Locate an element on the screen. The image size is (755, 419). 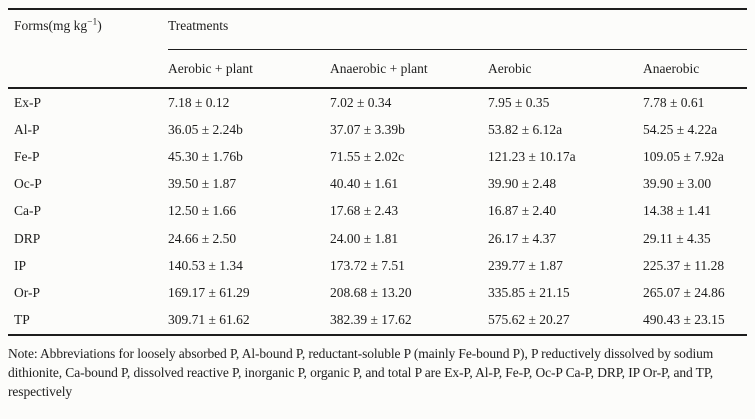
value-cell: 140.53 ± 1.34 is located at coordinates (205, 265).